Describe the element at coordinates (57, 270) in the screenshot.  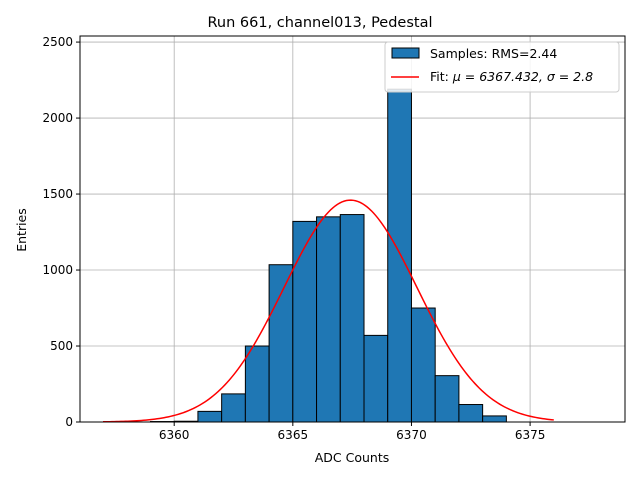
I see `y-tick-label: 1000` at that location.